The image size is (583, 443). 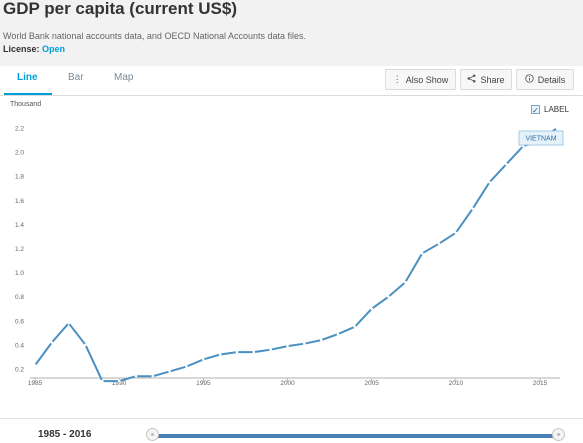 I want to click on license-link: Open, so click(x=54, y=49).